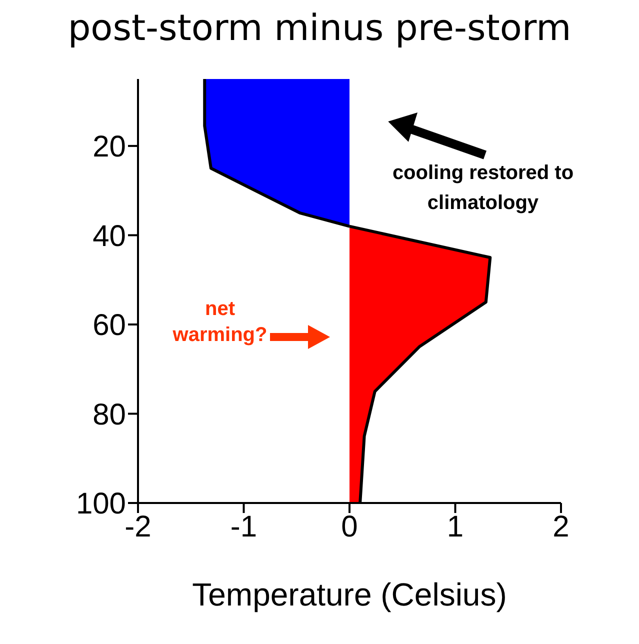  What do you see at coordinates (109, 147) in the screenshot?
I see `y-tick-label: 20` at bounding box center [109, 147].